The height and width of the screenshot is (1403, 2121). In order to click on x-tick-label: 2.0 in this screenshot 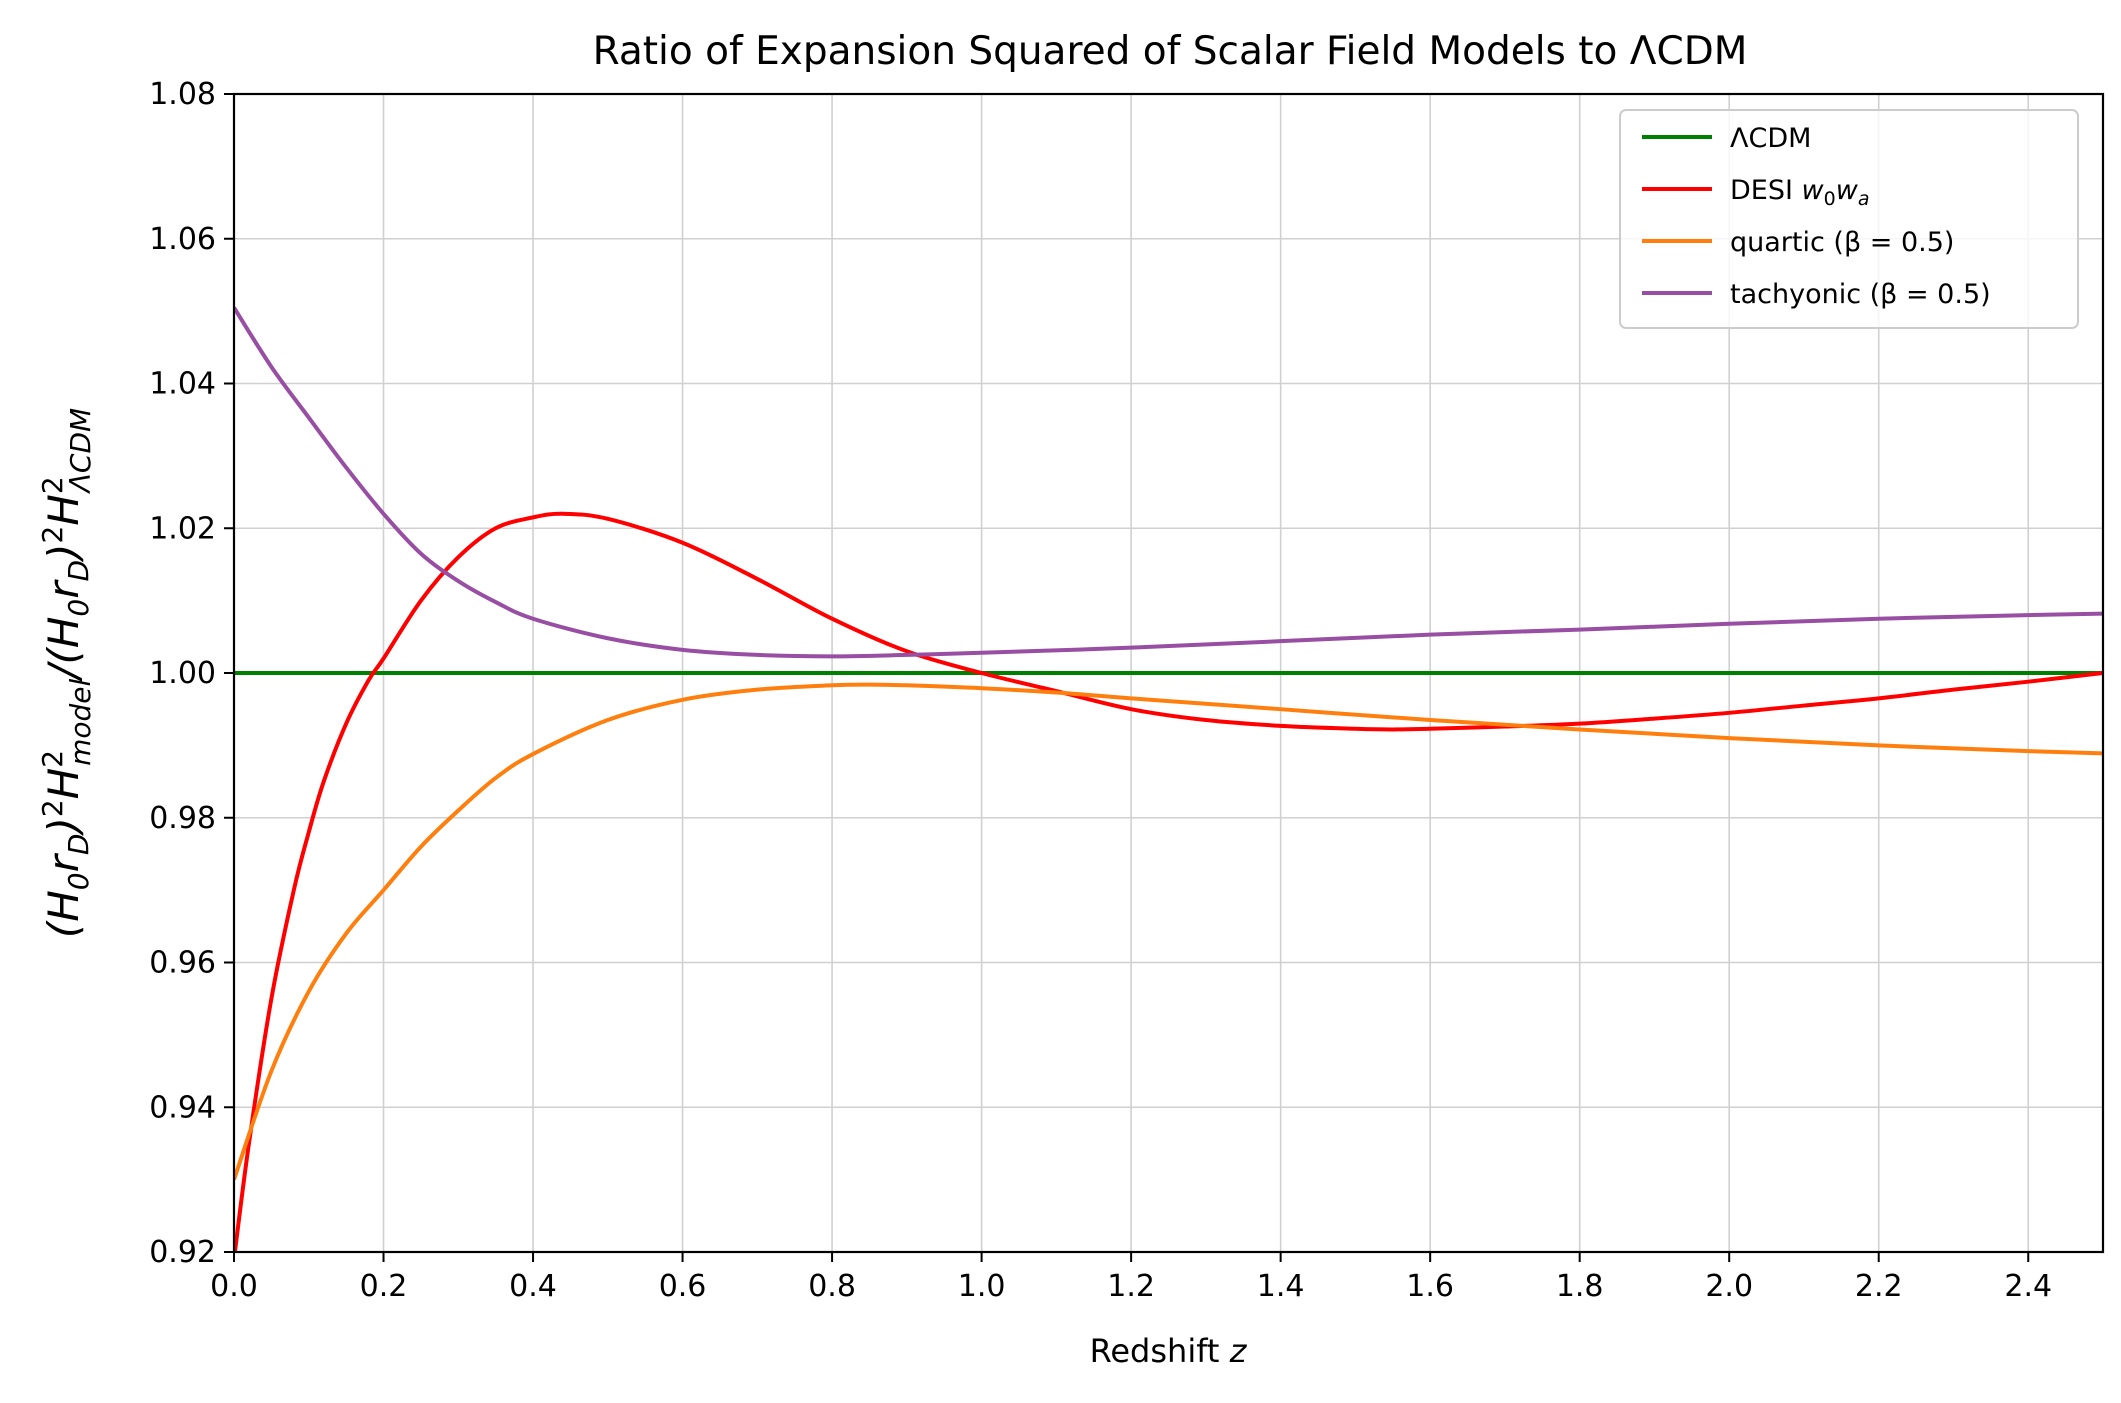, I will do `click(1729, 1286)`.